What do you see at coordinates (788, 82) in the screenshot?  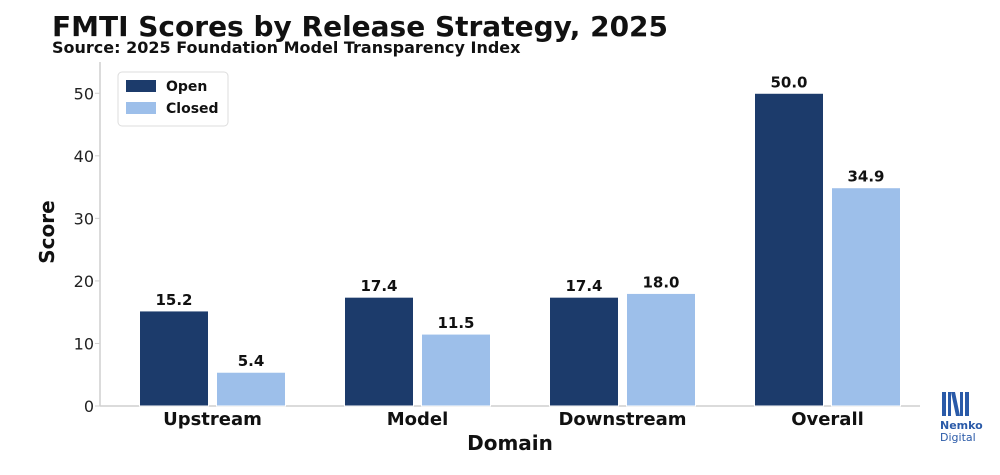 I see `data-label: 50.0` at bounding box center [788, 82].